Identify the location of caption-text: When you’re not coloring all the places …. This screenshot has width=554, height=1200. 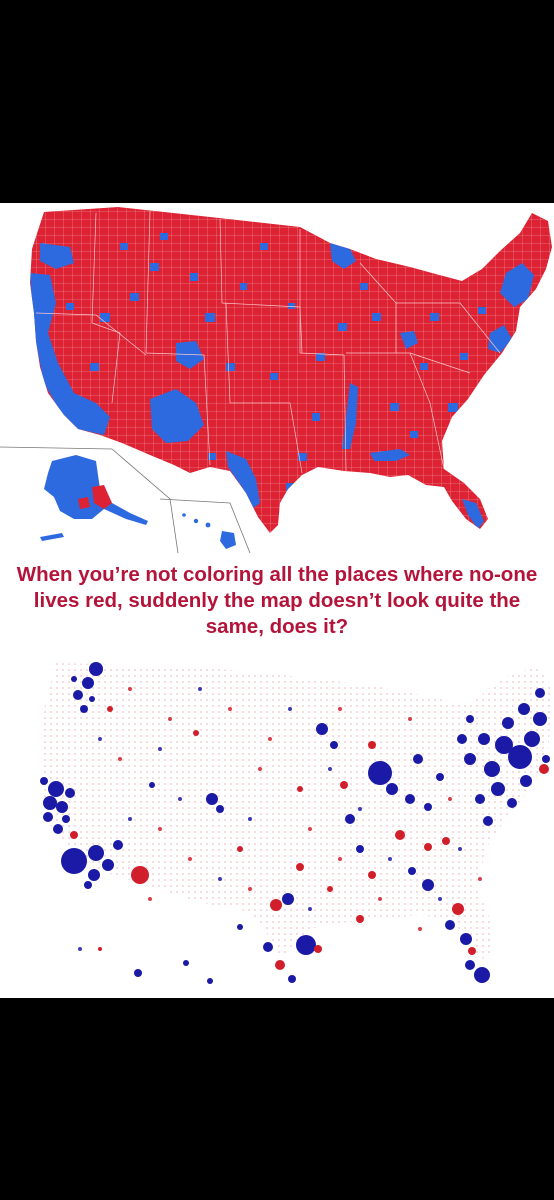
(277, 600).